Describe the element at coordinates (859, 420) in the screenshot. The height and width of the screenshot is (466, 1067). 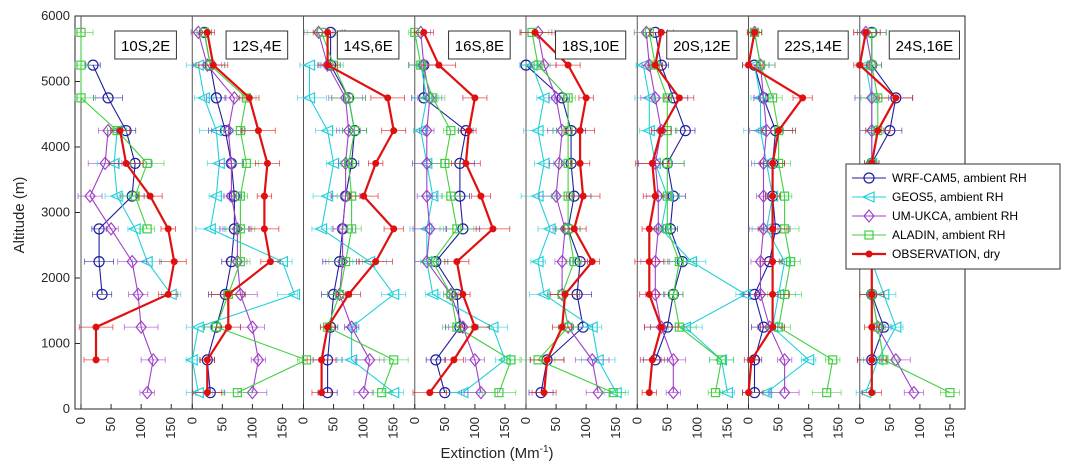
I see `x-tick-label: 0` at that location.